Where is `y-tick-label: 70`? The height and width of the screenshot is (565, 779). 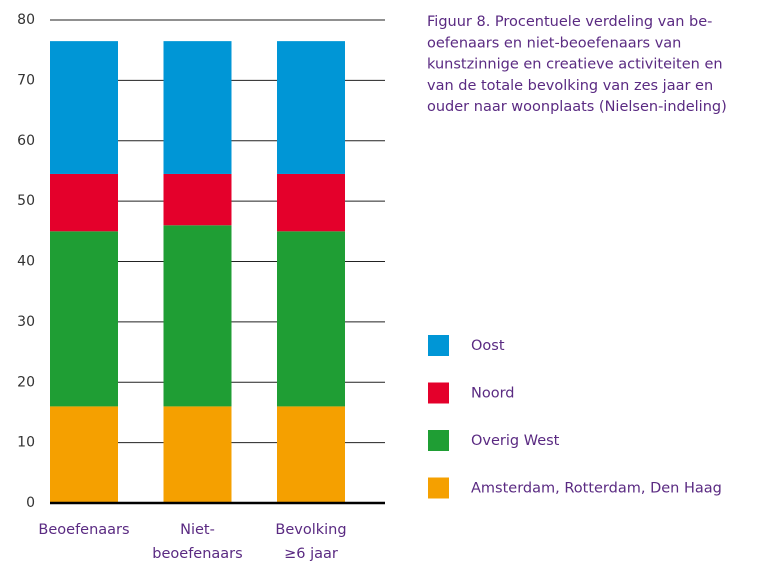
y-tick-label: 70 is located at coordinates (26, 80).